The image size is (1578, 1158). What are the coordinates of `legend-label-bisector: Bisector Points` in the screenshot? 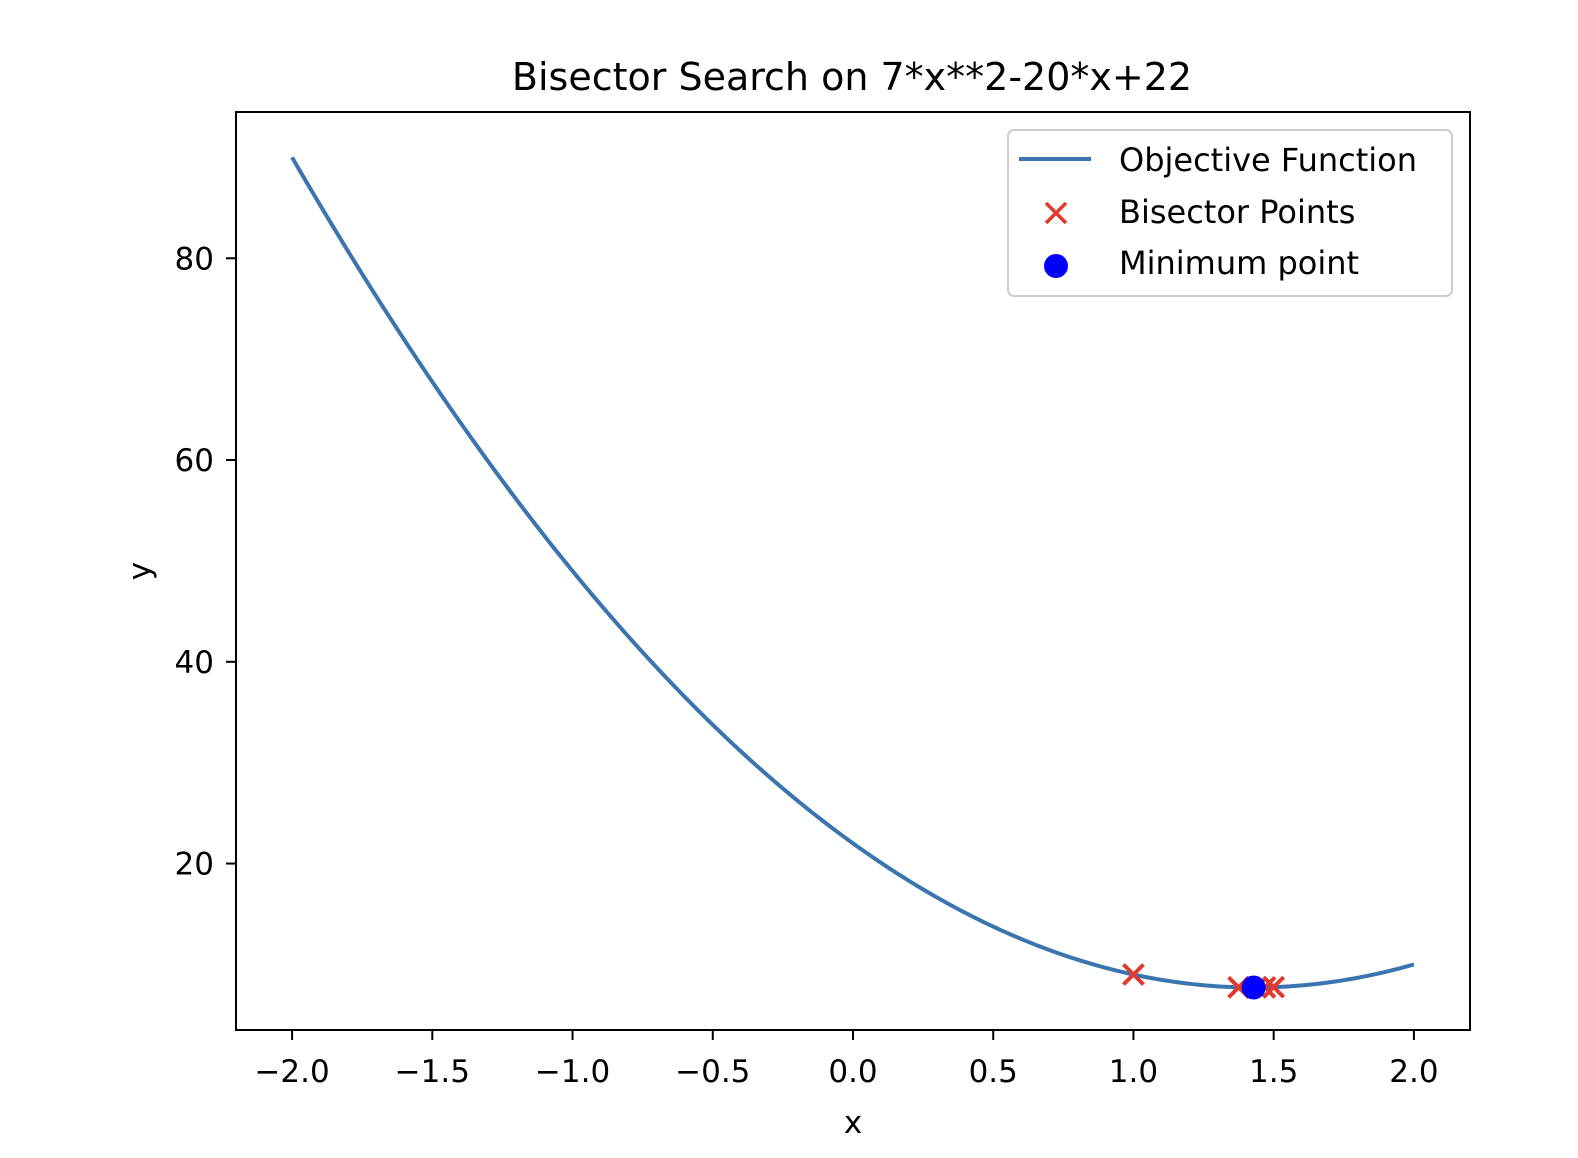 It's located at (1237, 212).